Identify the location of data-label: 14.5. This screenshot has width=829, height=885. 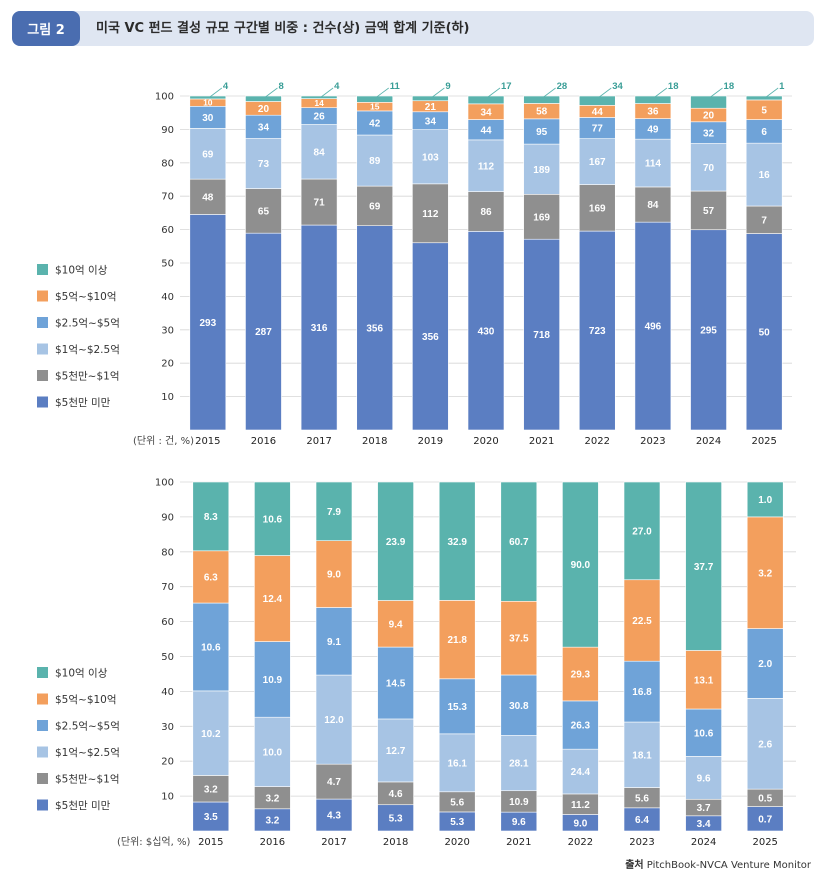
(396, 684).